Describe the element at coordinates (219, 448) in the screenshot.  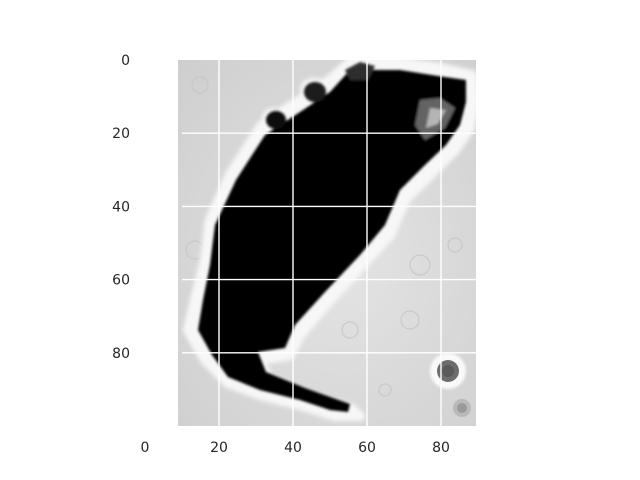
I see `x-tick-label: 20` at that location.